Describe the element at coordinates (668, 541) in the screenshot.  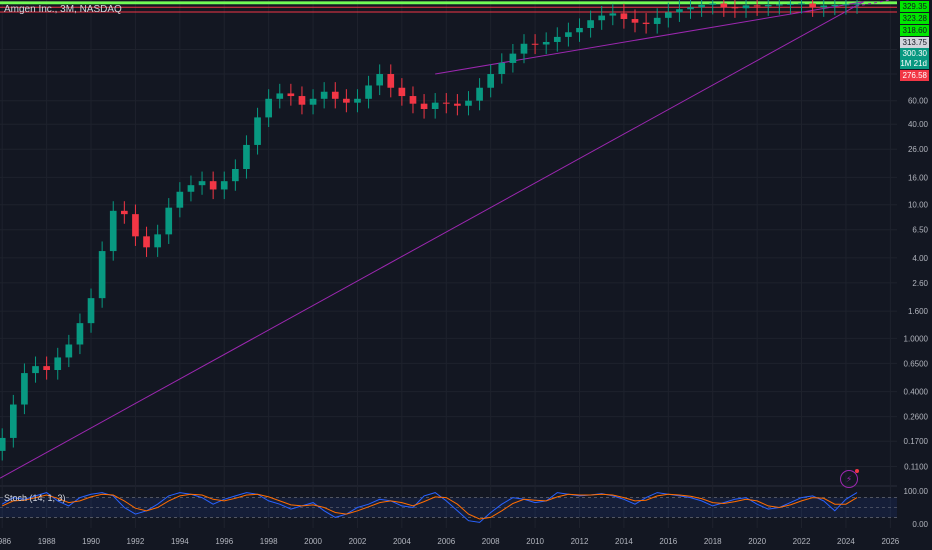
I see `time-tick: 2016` at that location.